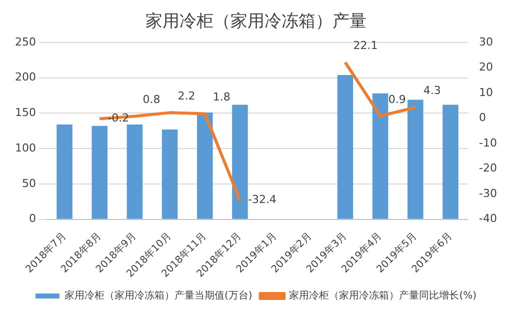 The height and width of the screenshot is (319, 512). I want to click on y-tick-label: 50, so click(29, 183).